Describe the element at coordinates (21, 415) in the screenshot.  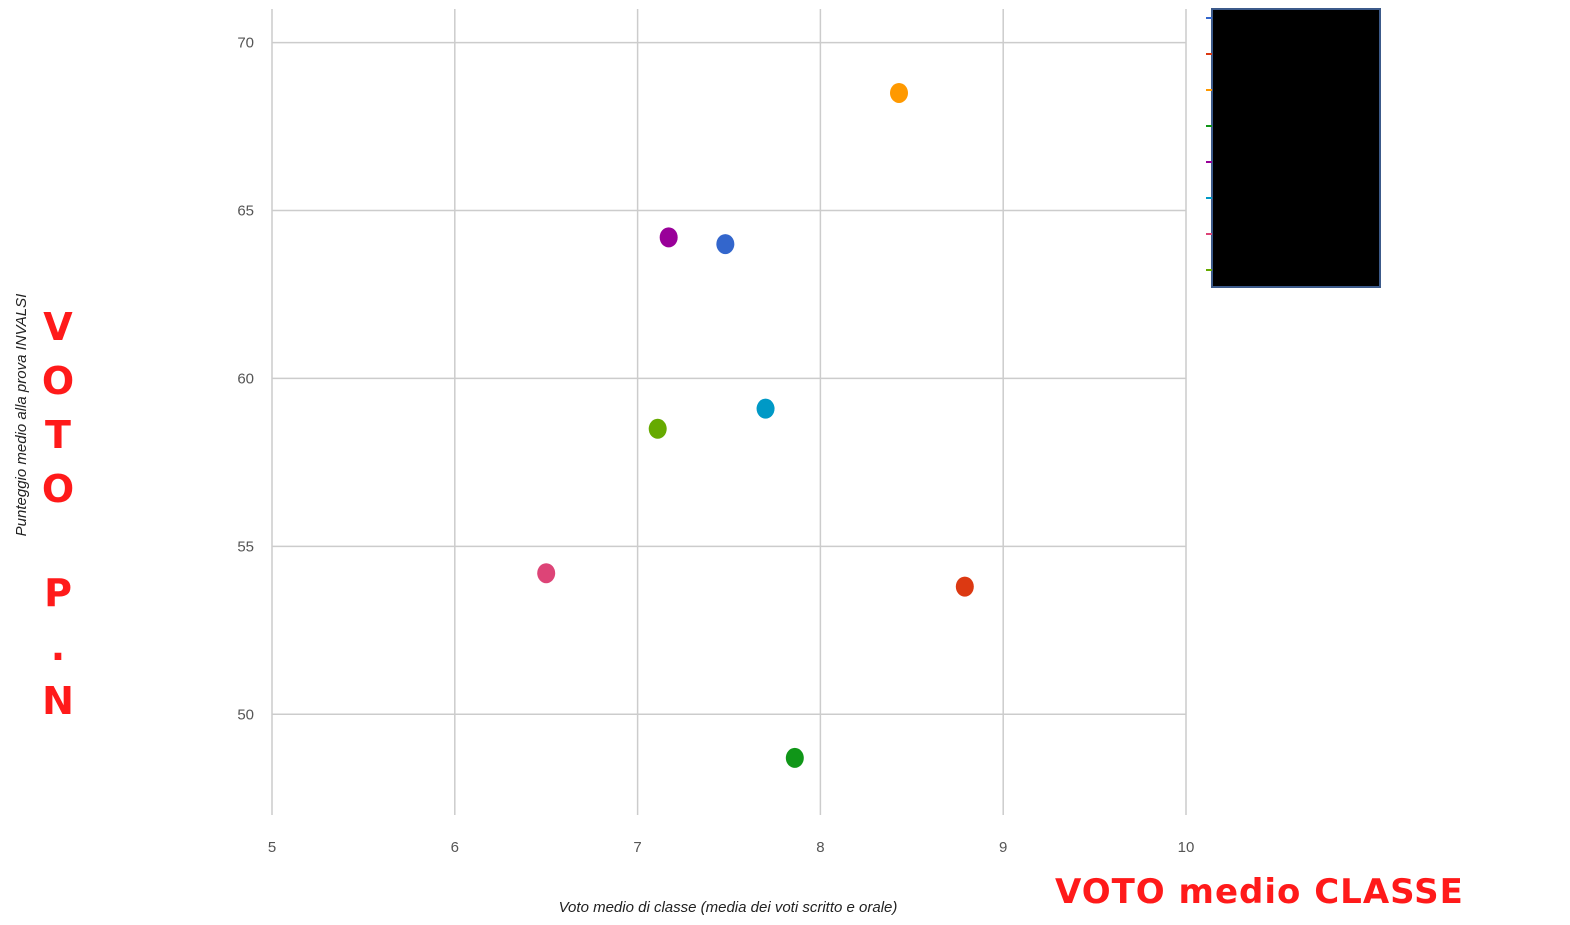
I see `y-axis-title: Punteggio medio alla prova INVALSI` at that location.